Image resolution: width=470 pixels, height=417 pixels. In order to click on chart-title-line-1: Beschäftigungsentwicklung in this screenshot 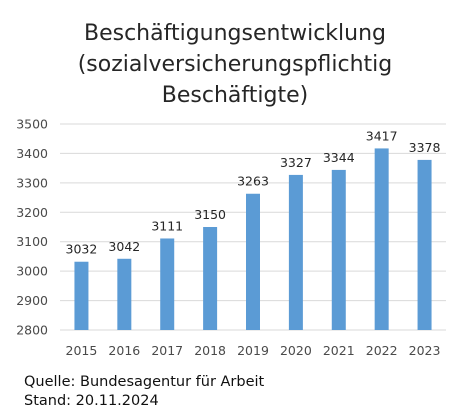, I will do `click(235, 33)`.